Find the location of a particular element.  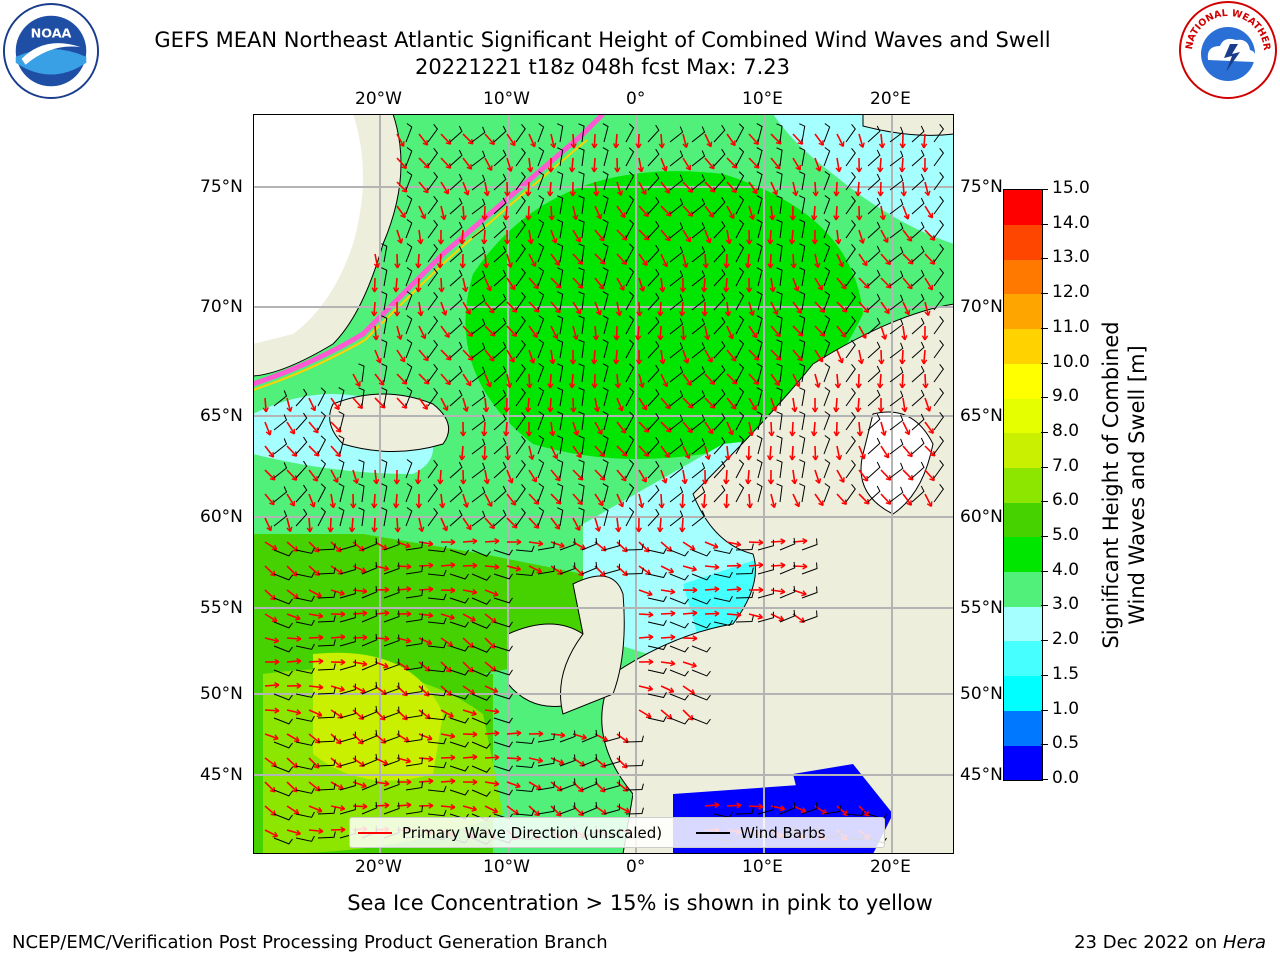

legend-wind-barbs-label: Wind Barbs is located at coordinates (783, 832).